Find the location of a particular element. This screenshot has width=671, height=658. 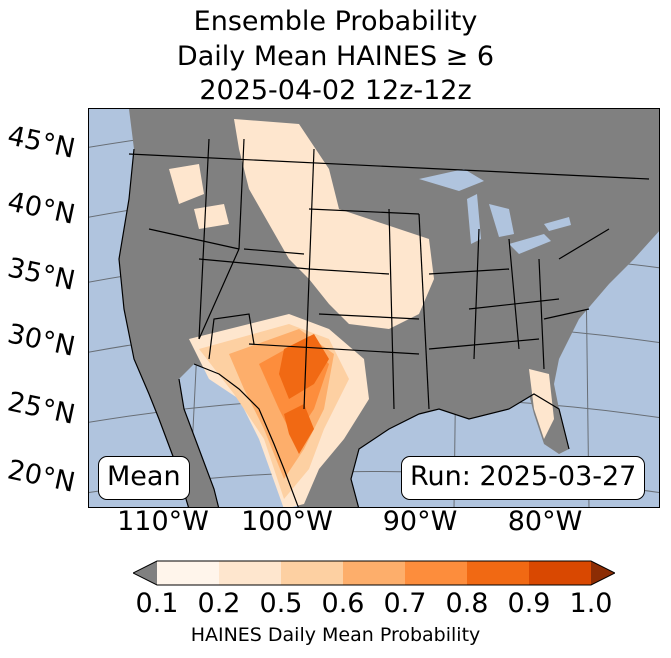

great-lakes is located at coordinates (495, 211).